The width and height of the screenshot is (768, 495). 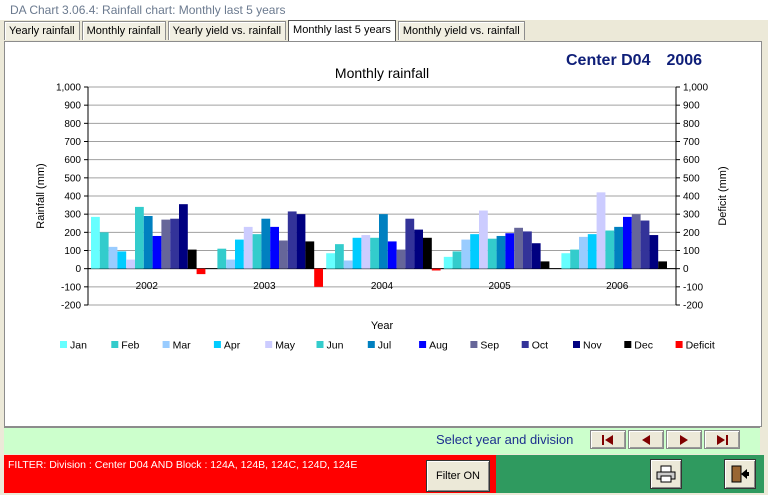 What do you see at coordinates (274, 247) in the screenshot?
I see `bar-aug-2003` at bounding box center [274, 247].